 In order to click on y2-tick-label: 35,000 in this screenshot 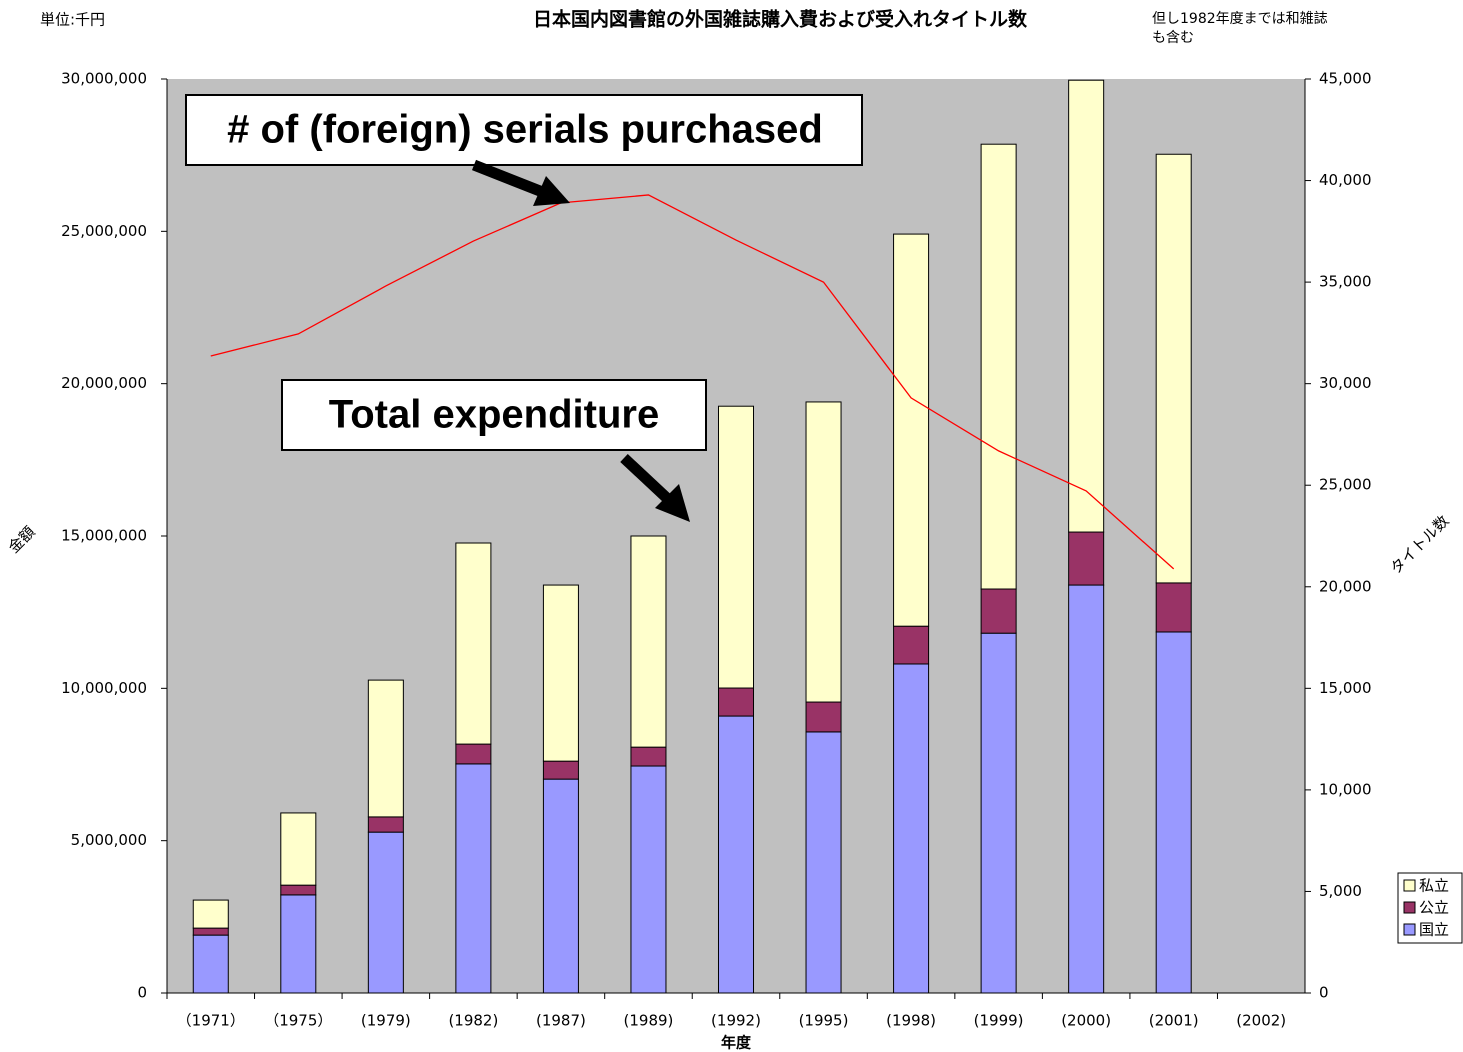, I will do `click(1345, 282)`.